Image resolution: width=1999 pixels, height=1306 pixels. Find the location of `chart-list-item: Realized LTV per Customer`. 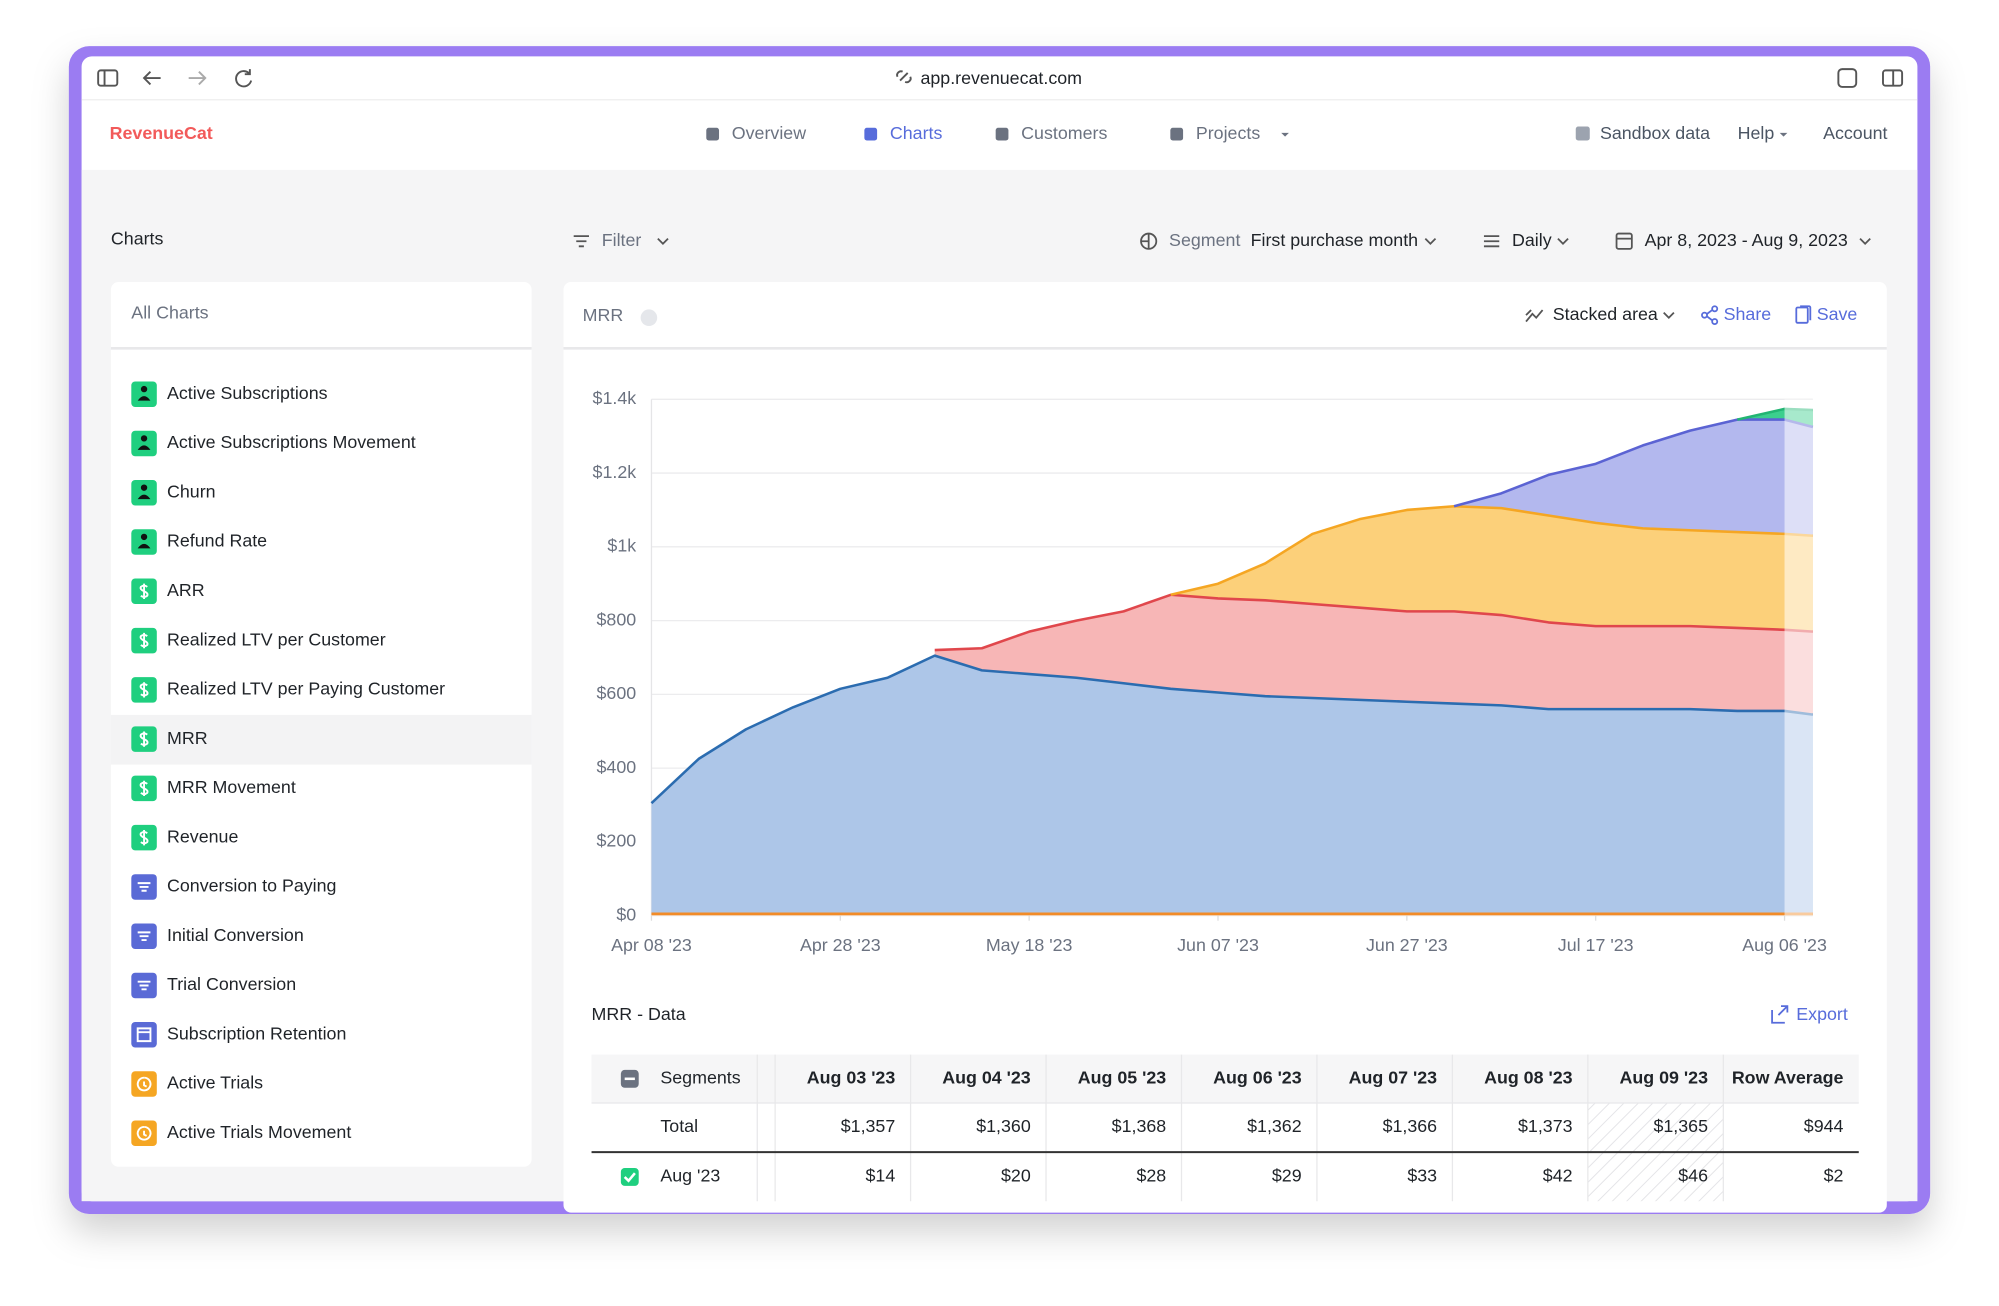

chart-list-item: Realized LTV per Customer is located at coordinates (276, 639).